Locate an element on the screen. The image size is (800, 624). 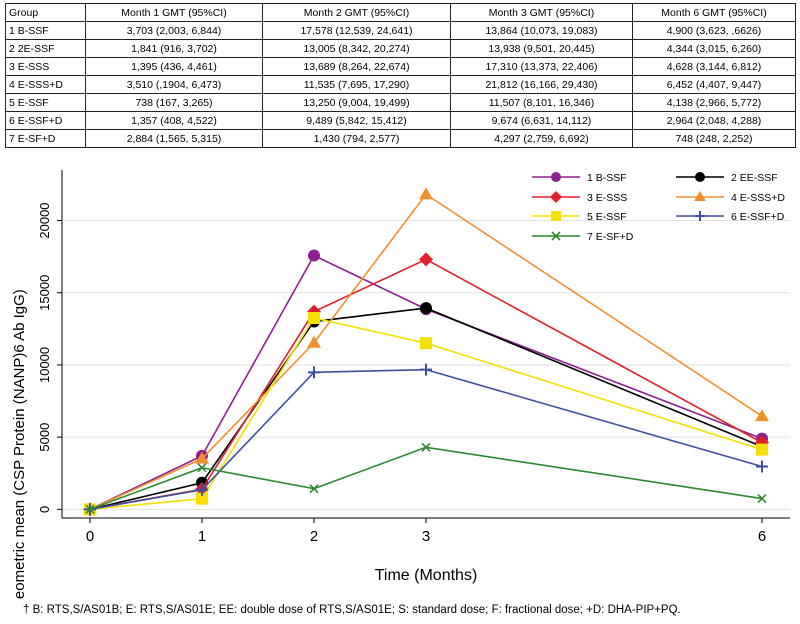
table-cell: 21,812 (16,166, 29,430) is located at coordinates (541, 84).